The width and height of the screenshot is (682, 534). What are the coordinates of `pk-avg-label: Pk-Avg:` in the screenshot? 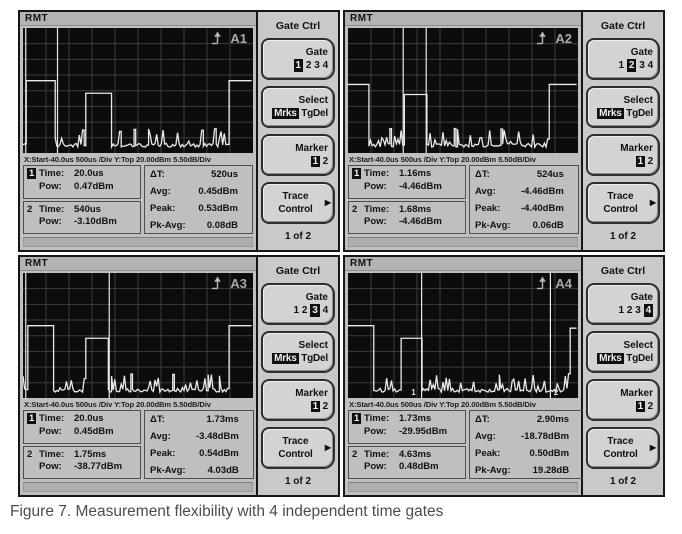 It's located at (493, 226).